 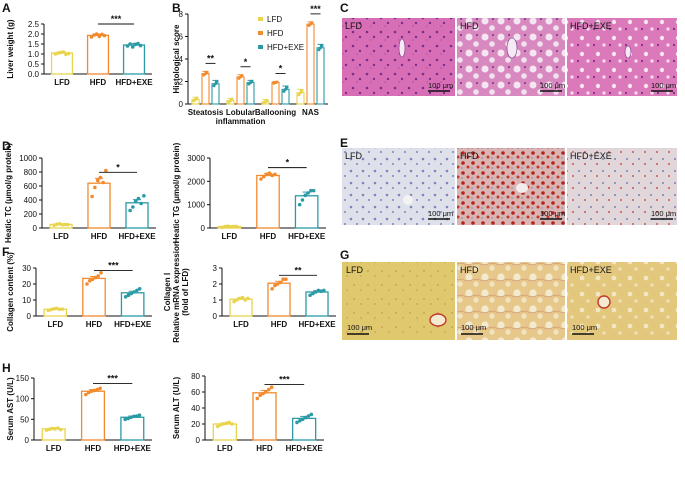 What do you see at coordinates (663, 213) in the screenshot?
I see `scale-label-e-hfd-exe: 100 μm` at bounding box center [663, 213].